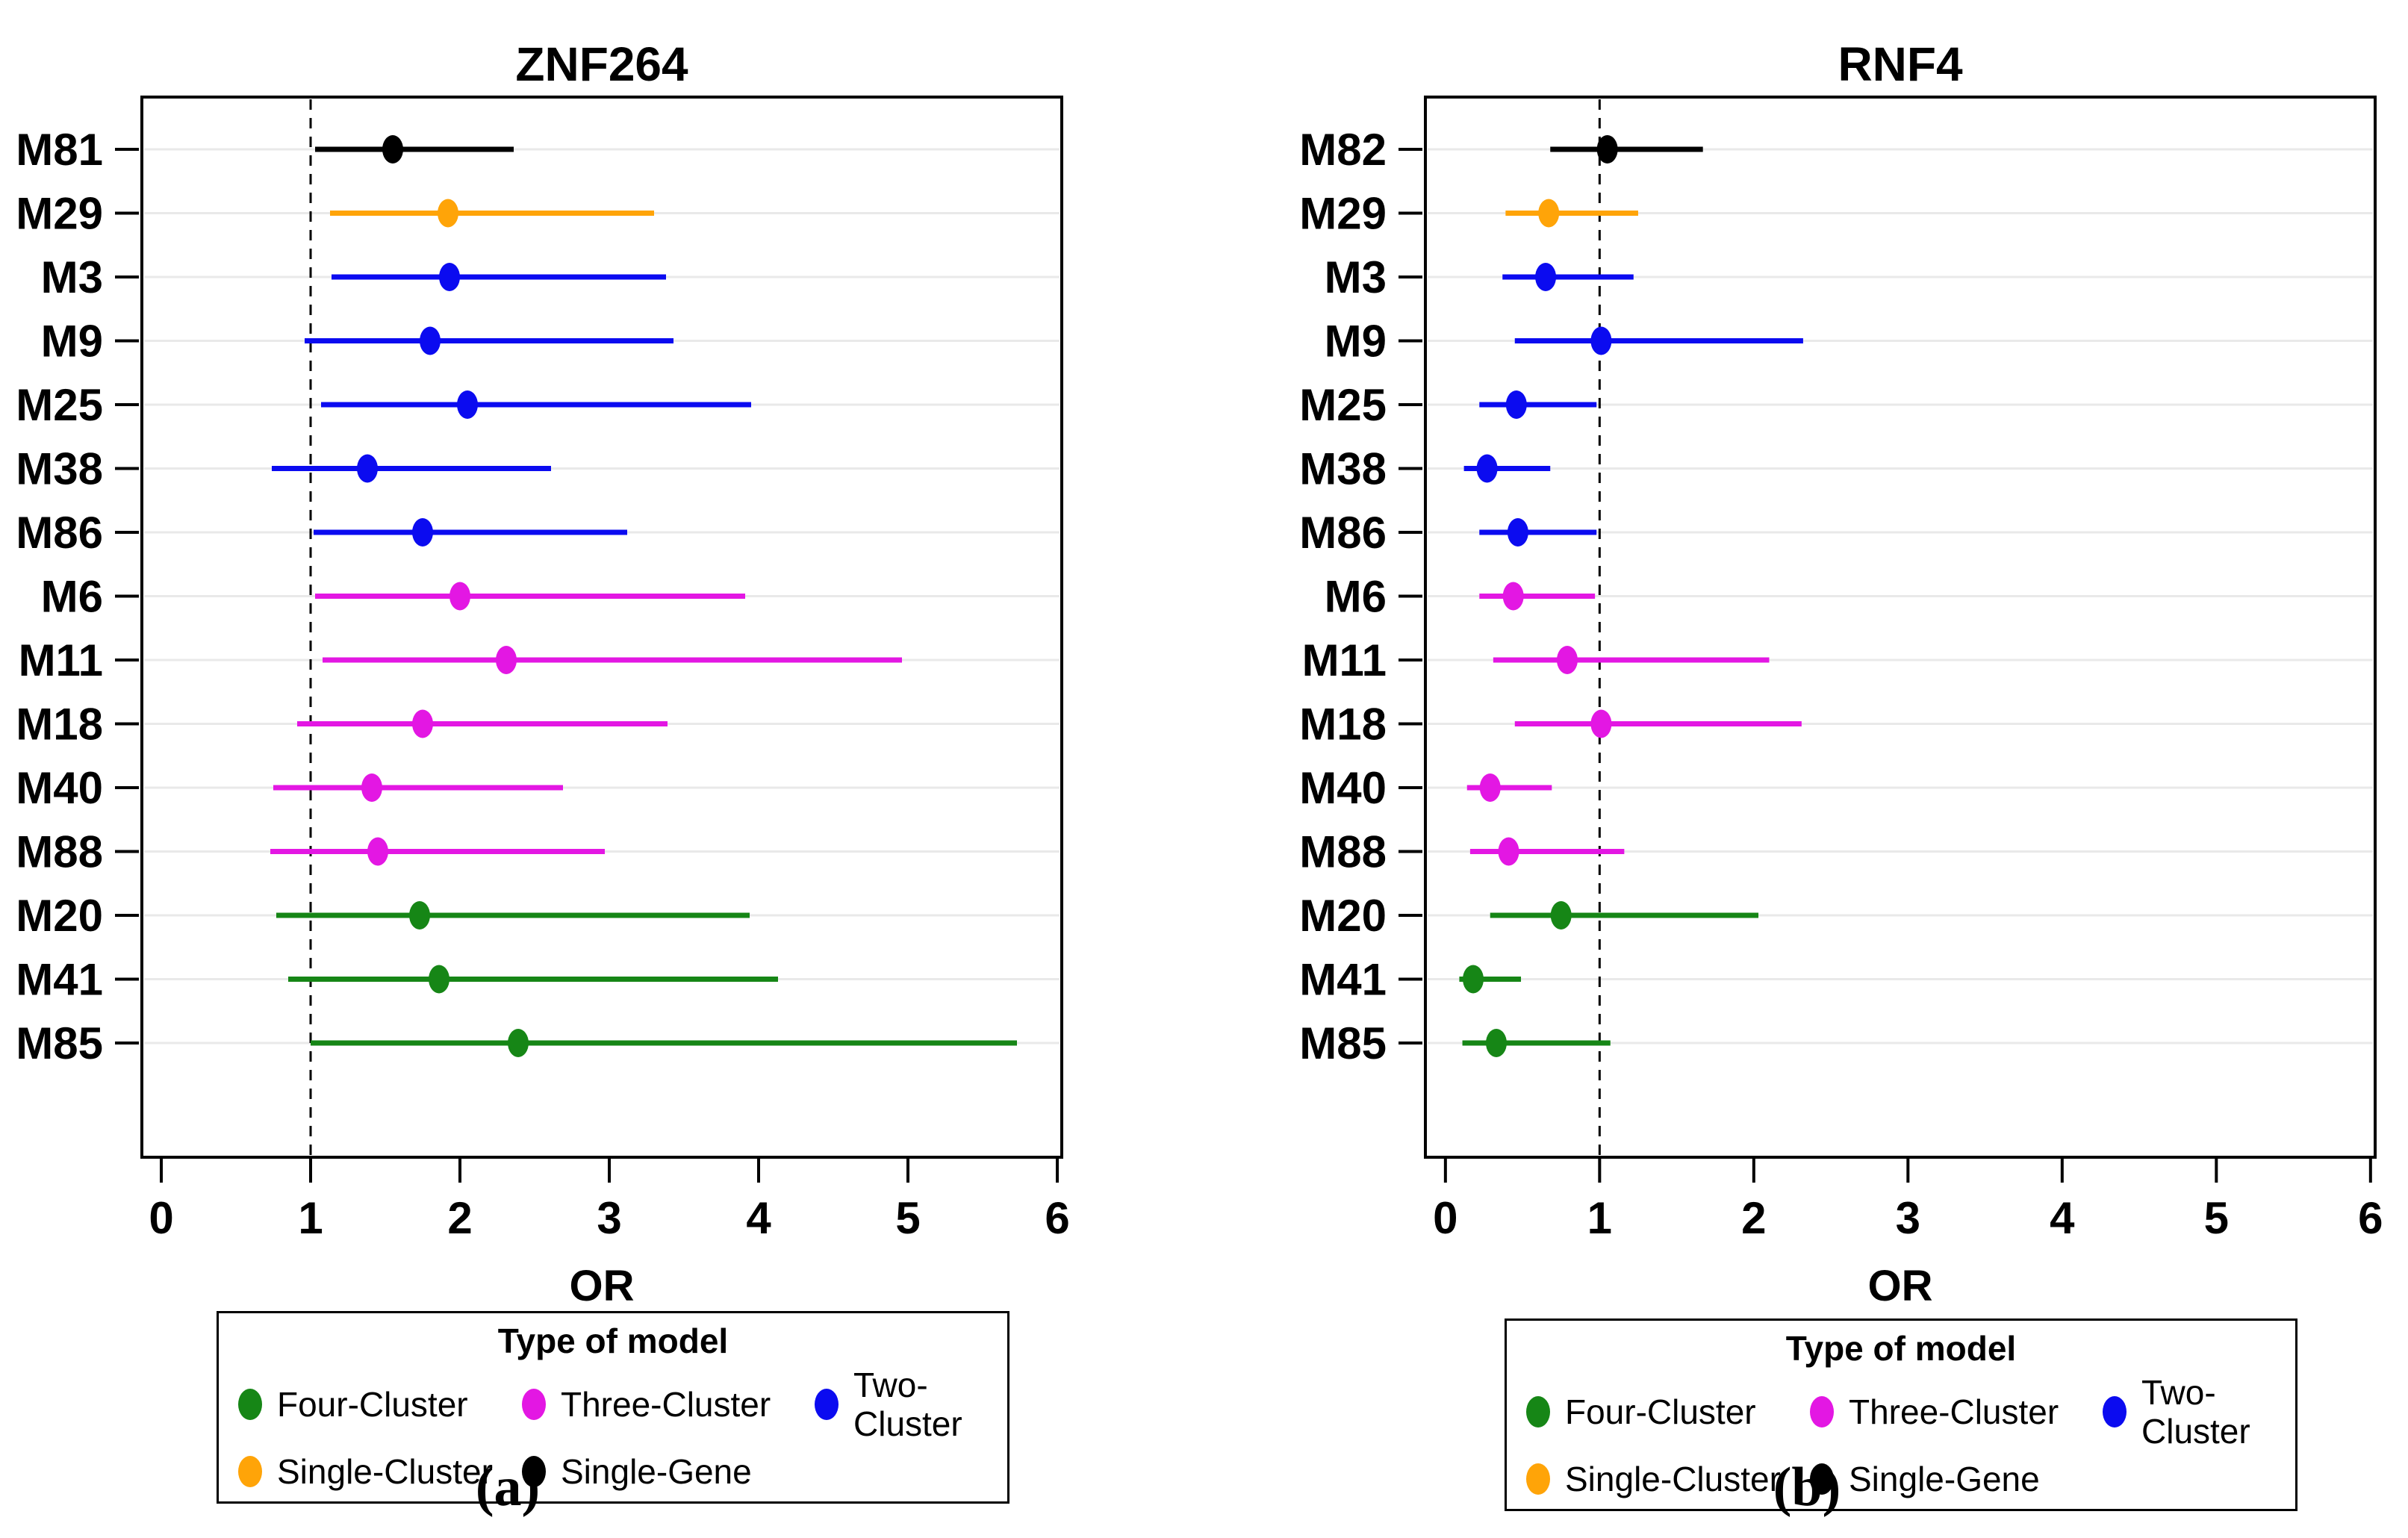  I want to click on y-label-M6: M6, so click(72, 597).